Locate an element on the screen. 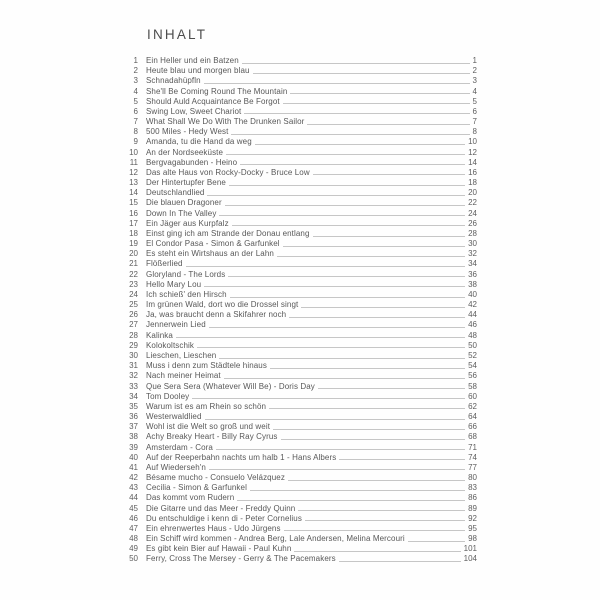  entry-title: Auf Wiederseh'n is located at coordinates (176, 467).